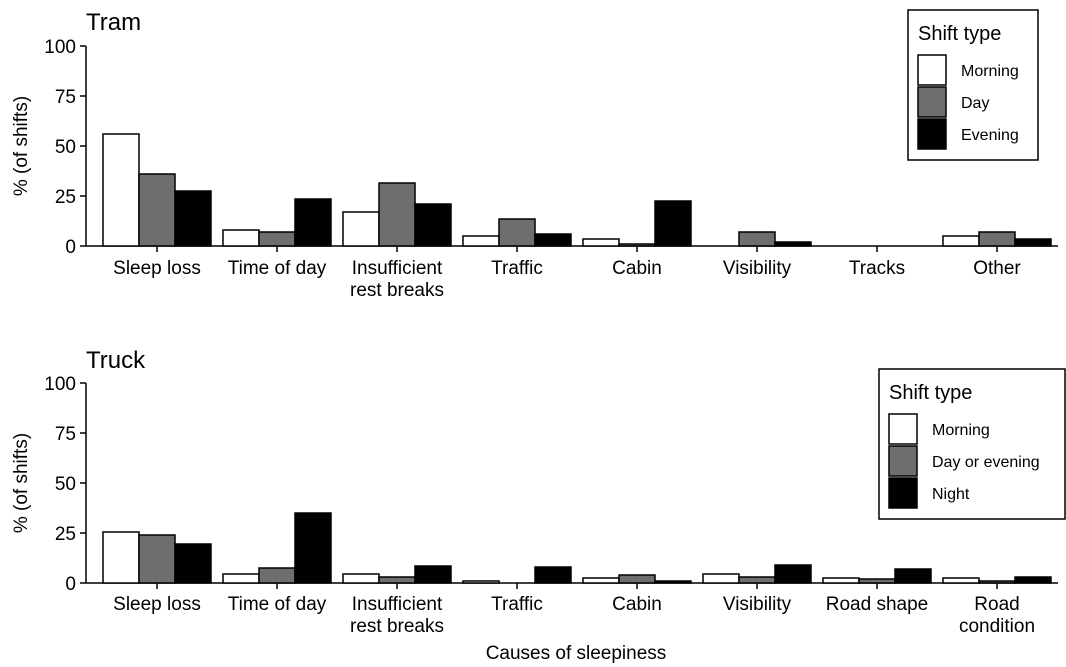  Describe the element at coordinates (951, 494) in the screenshot. I see `legend-label: Night` at that location.